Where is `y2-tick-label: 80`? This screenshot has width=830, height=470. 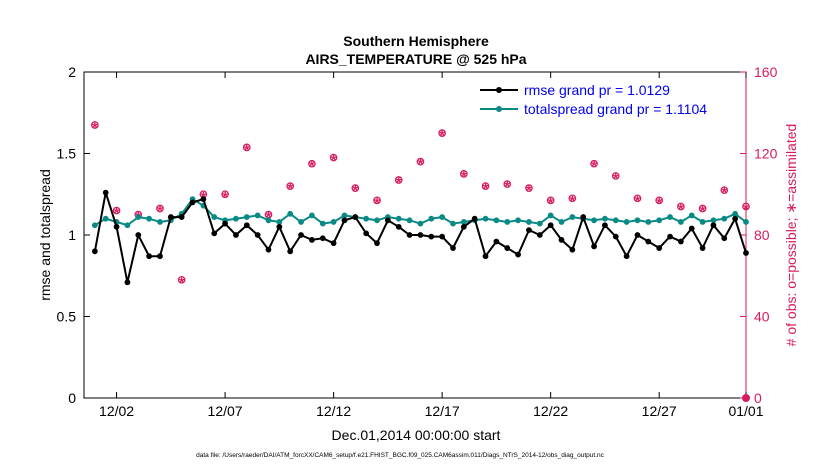 y2-tick-label: 80 is located at coordinates (762, 235).